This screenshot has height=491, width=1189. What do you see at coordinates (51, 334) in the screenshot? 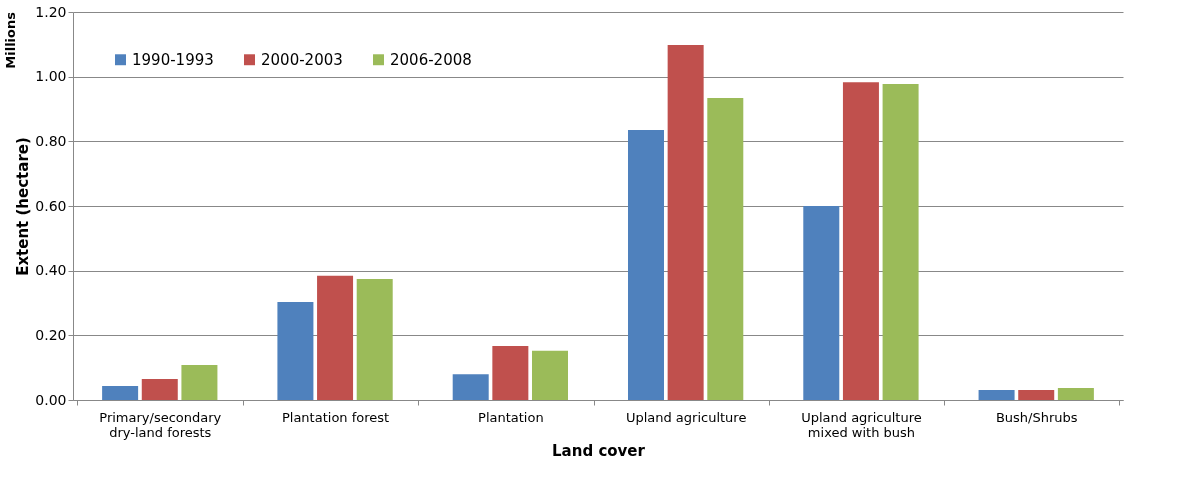
I see `y-tick-label: 0.20` at bounding box center [51, 334].